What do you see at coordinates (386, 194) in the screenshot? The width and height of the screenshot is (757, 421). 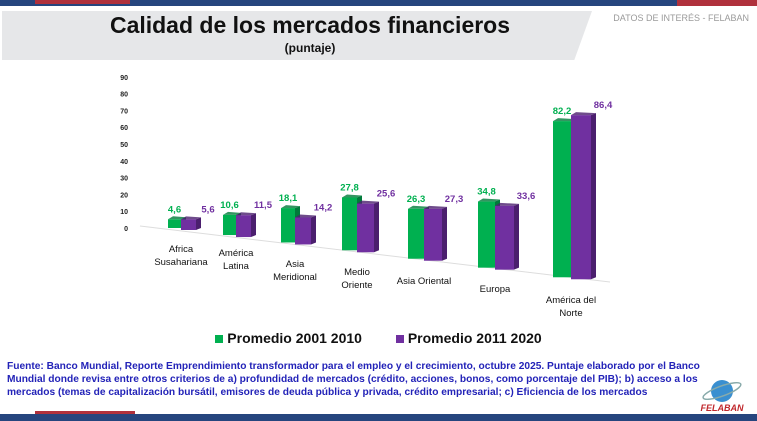 I see `data-label: 25,6` at bounding box center [386, 194].